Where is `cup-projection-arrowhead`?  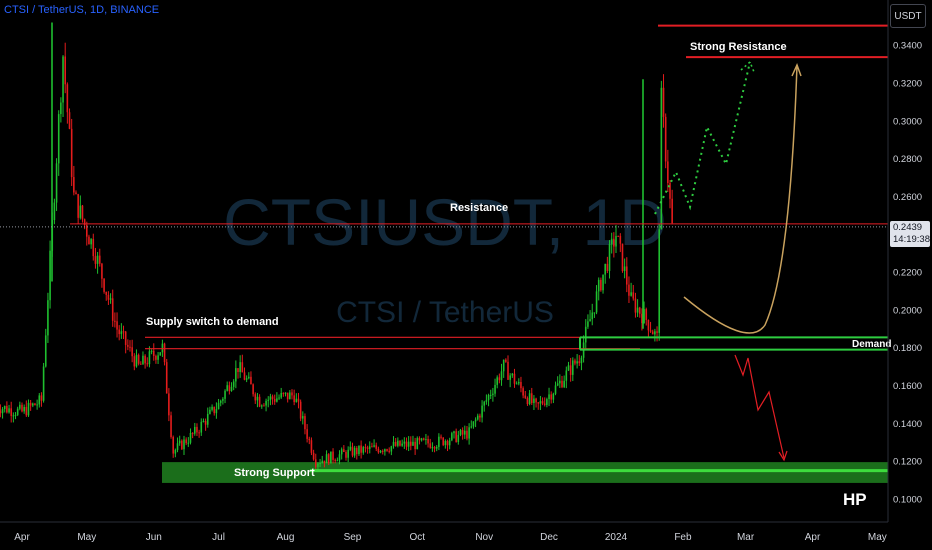 cup-projection-arrowhead is located at coordinates (796, 70).